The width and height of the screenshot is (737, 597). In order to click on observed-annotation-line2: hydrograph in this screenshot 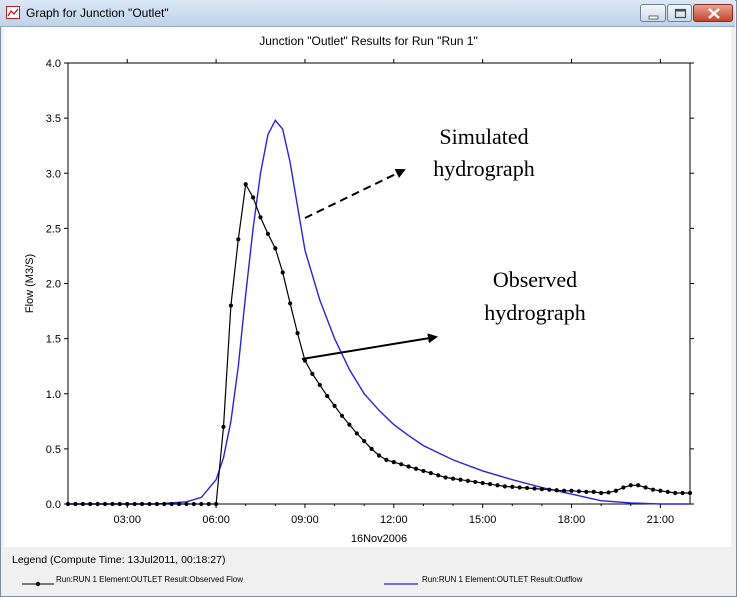, I will do `click(534, 312)`.